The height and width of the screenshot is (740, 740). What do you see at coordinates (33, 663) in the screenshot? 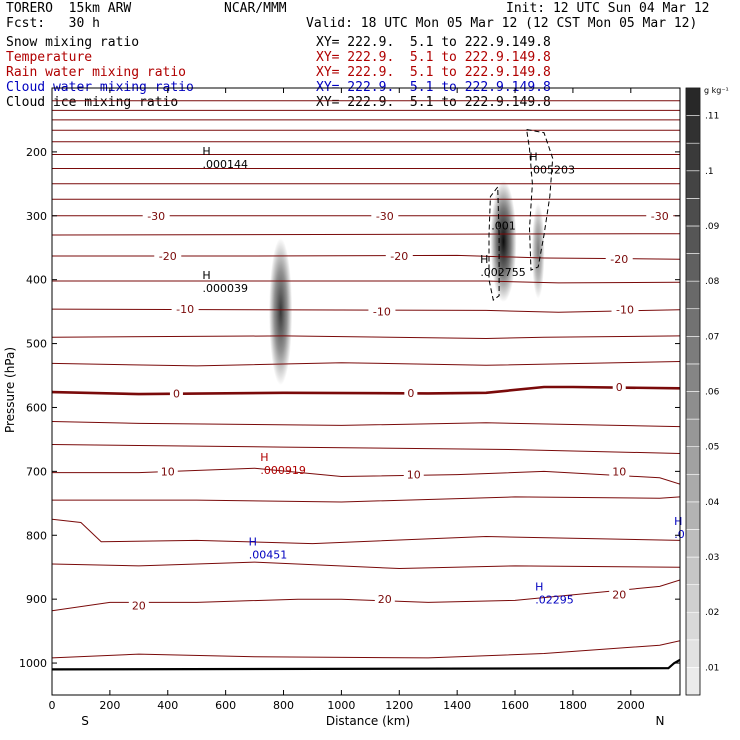
I see `y-tick-label-8: 1000` at bounding box center [33, 663].